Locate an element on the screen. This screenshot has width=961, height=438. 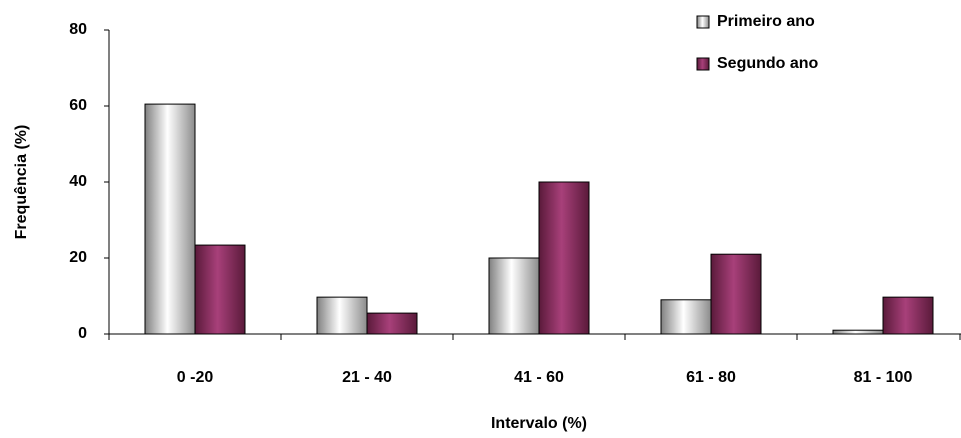
x-tick-label: 81 - 100 is located at coordinates (883, 377).